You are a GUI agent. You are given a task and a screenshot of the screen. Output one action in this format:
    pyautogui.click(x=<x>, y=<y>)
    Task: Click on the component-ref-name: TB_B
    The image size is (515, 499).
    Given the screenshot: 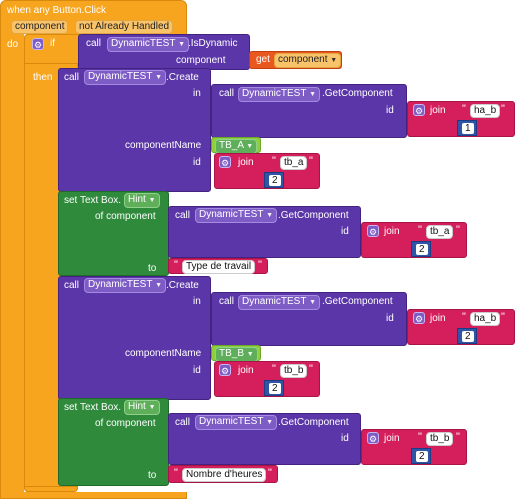 What is the action you would take?
    pyautogui.click(x=232, y=353)
    